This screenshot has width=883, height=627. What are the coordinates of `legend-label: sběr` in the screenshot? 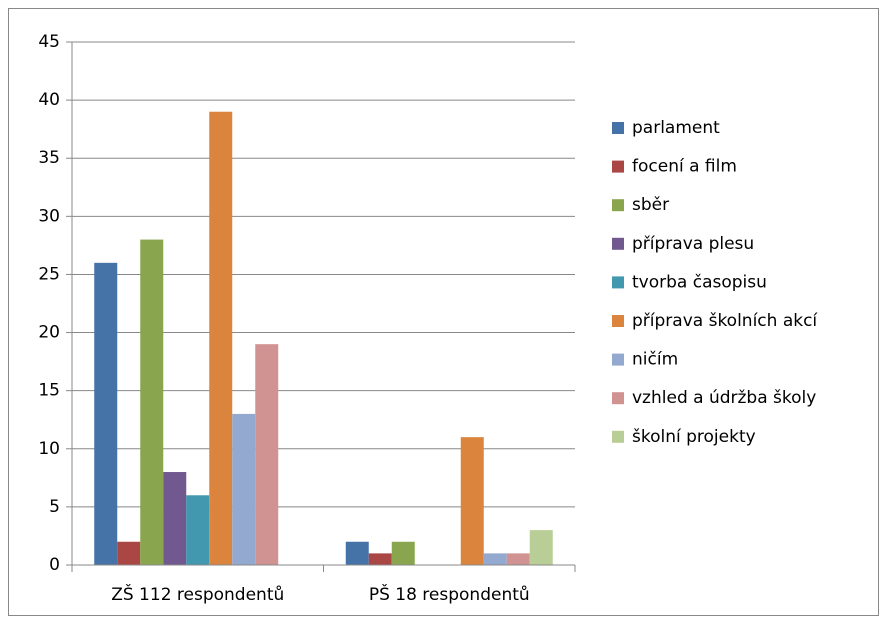 It's located at (650, 205).